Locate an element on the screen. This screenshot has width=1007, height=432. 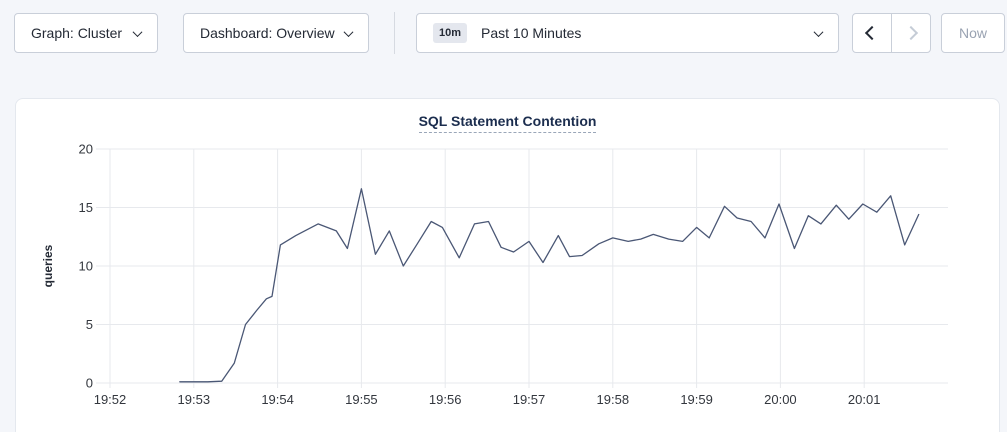
x-axis-tick-label: 19:56 is located at coordinates (445, 399).